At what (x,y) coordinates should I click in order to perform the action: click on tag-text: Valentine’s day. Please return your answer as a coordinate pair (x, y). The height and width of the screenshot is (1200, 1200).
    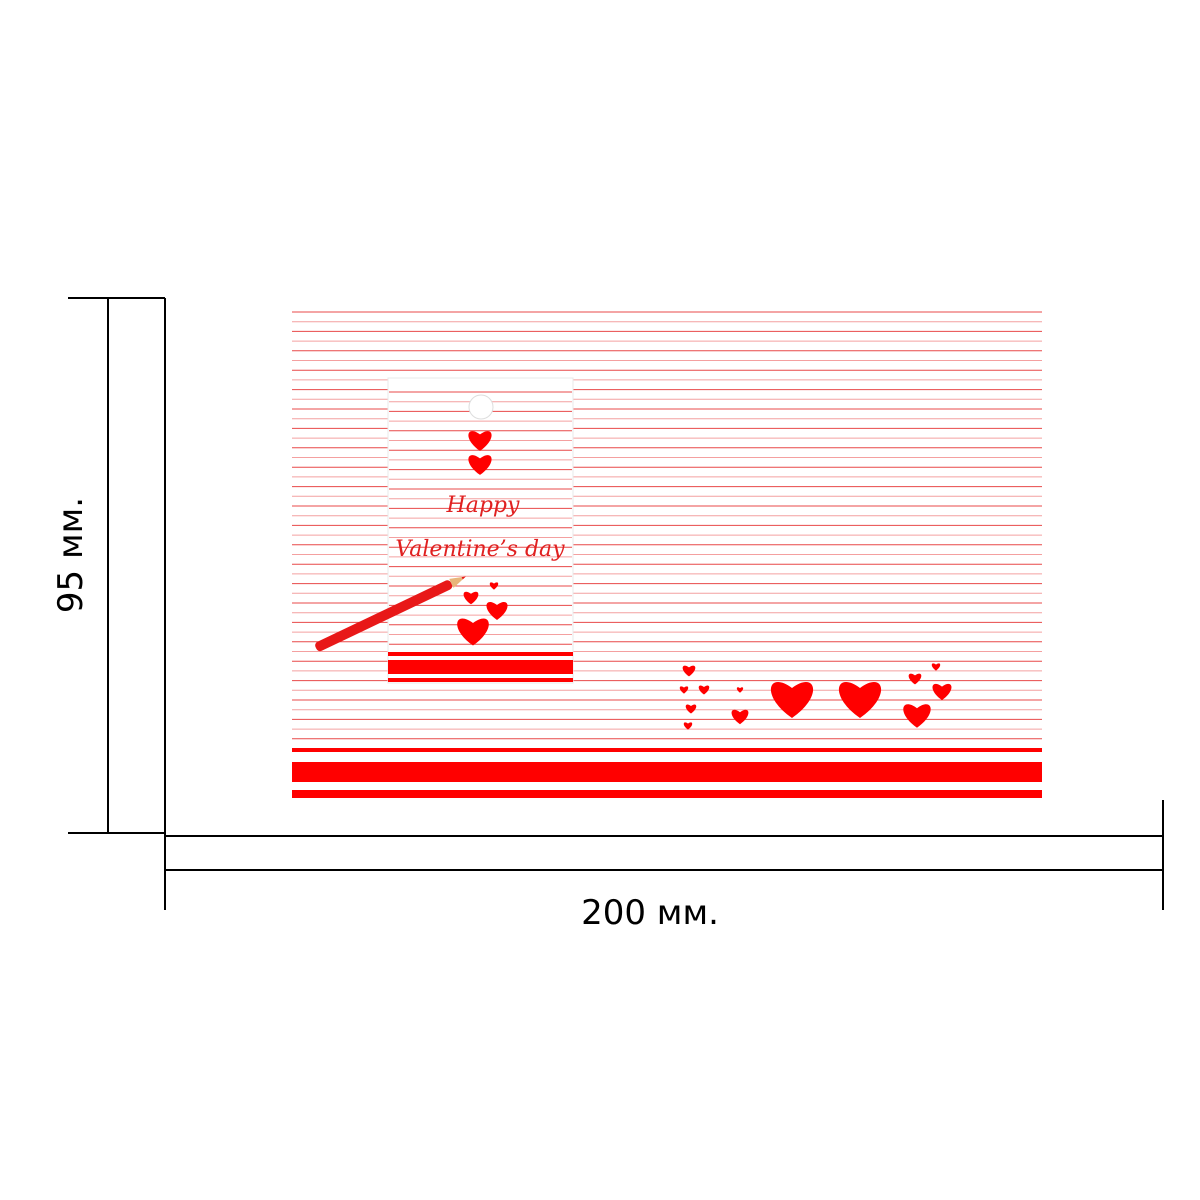
    Looking at the image, I should click on (480, 549).